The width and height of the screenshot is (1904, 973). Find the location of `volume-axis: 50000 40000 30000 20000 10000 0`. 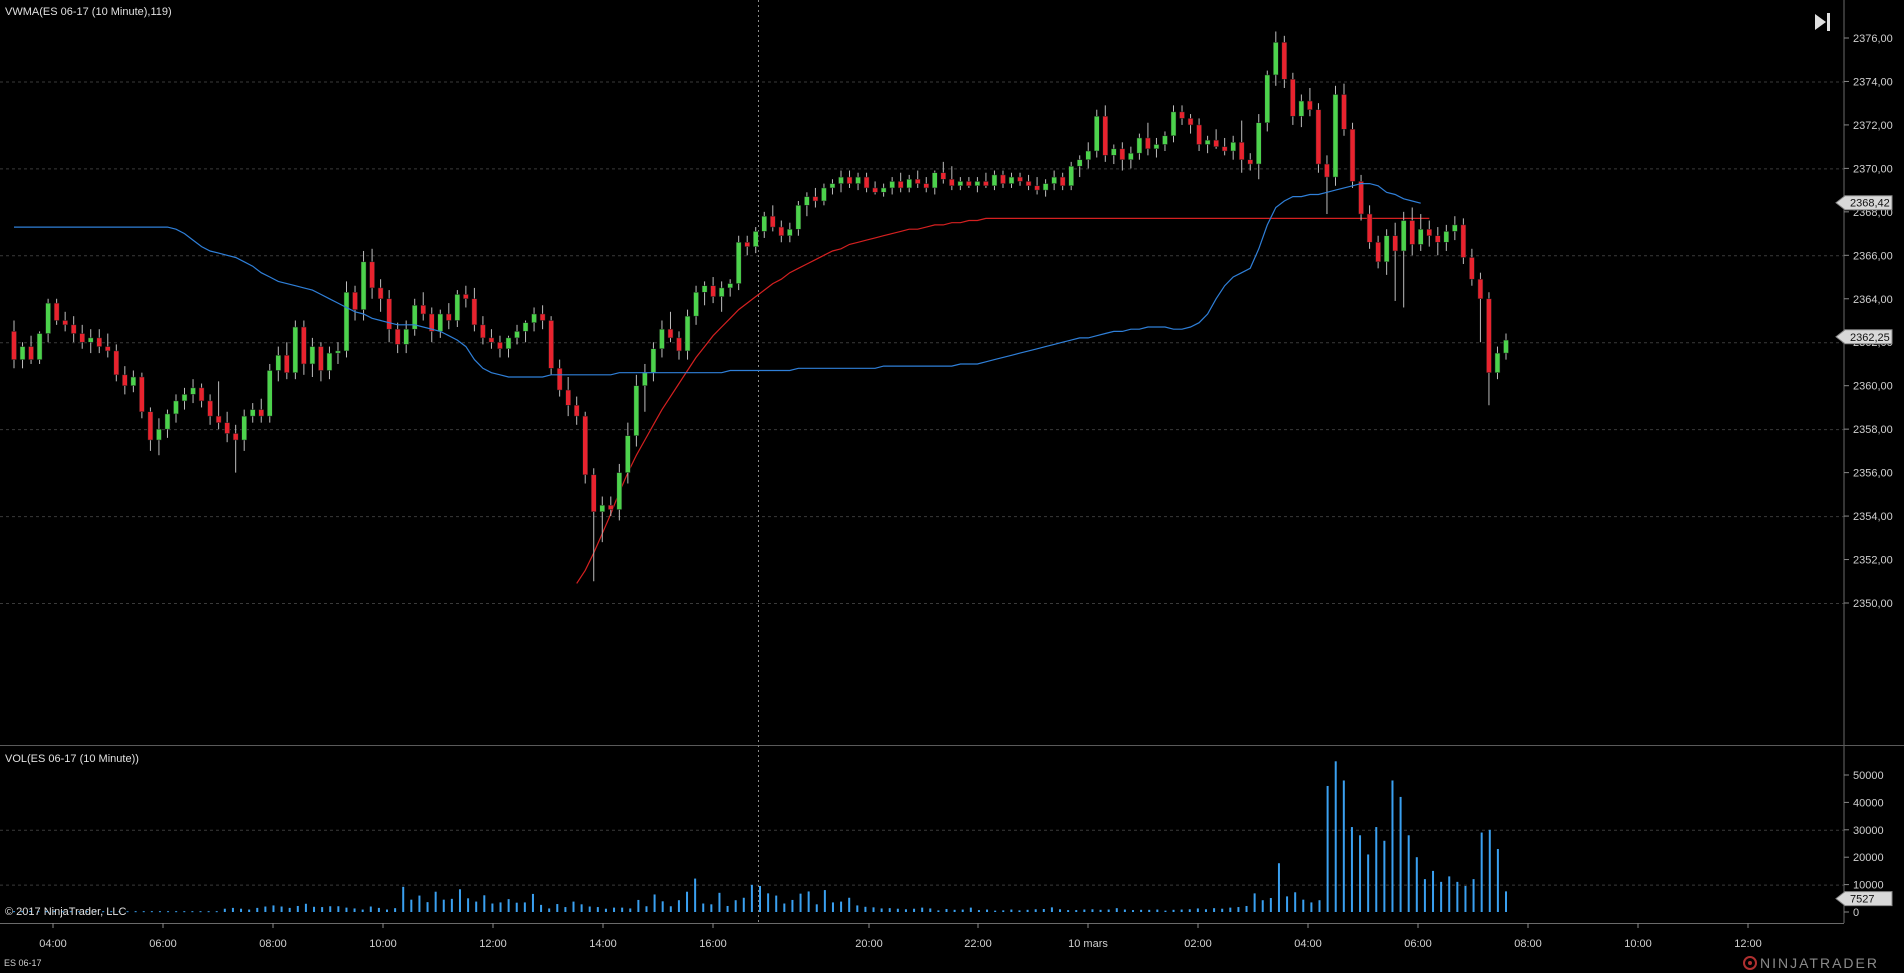

volume-axis: 50000 40000 30000 20000 10000 0 is located at coordinates (1864, 844).